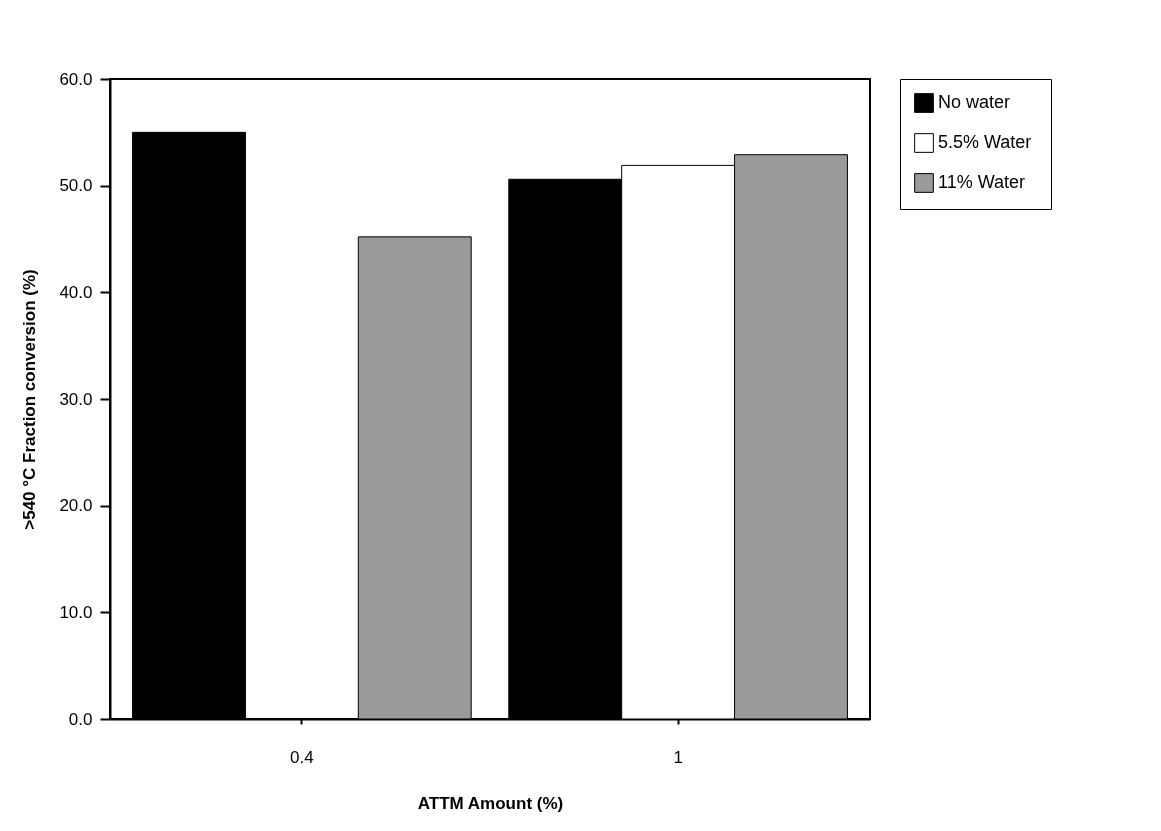 Image resolution: width=1161 pixels, height=831 pixels. What do you see at coordinates (76, 79) in the screenshot?
I see `y-tick-label: 60.0` at bounding box center [76, 79].